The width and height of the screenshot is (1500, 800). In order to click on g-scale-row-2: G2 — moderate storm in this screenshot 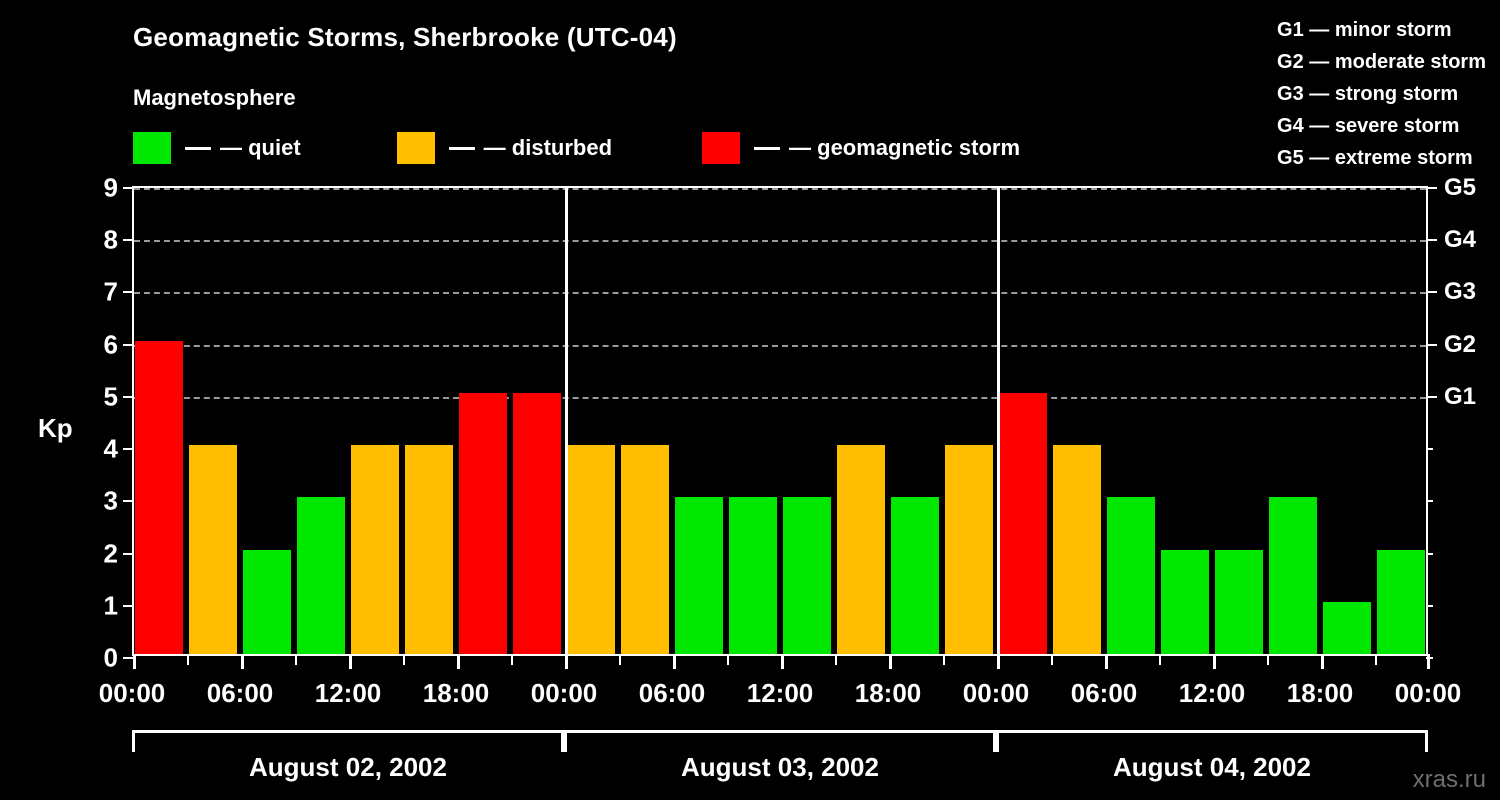, I will do `click(1381, 62)`.